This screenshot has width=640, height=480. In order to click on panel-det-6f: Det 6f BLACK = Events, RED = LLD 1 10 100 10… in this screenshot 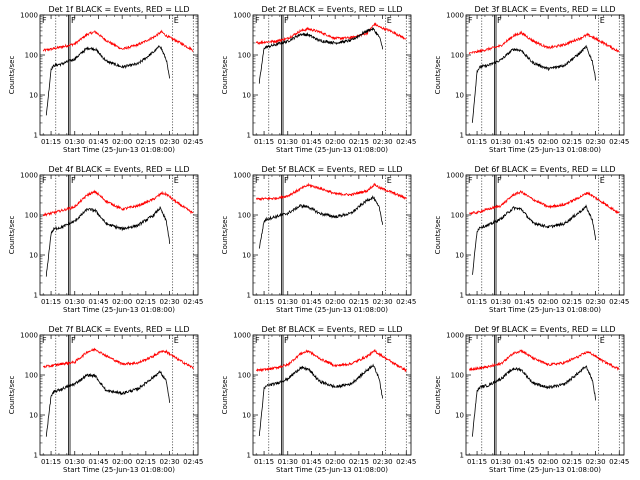, I will do `click(531, 239)`.